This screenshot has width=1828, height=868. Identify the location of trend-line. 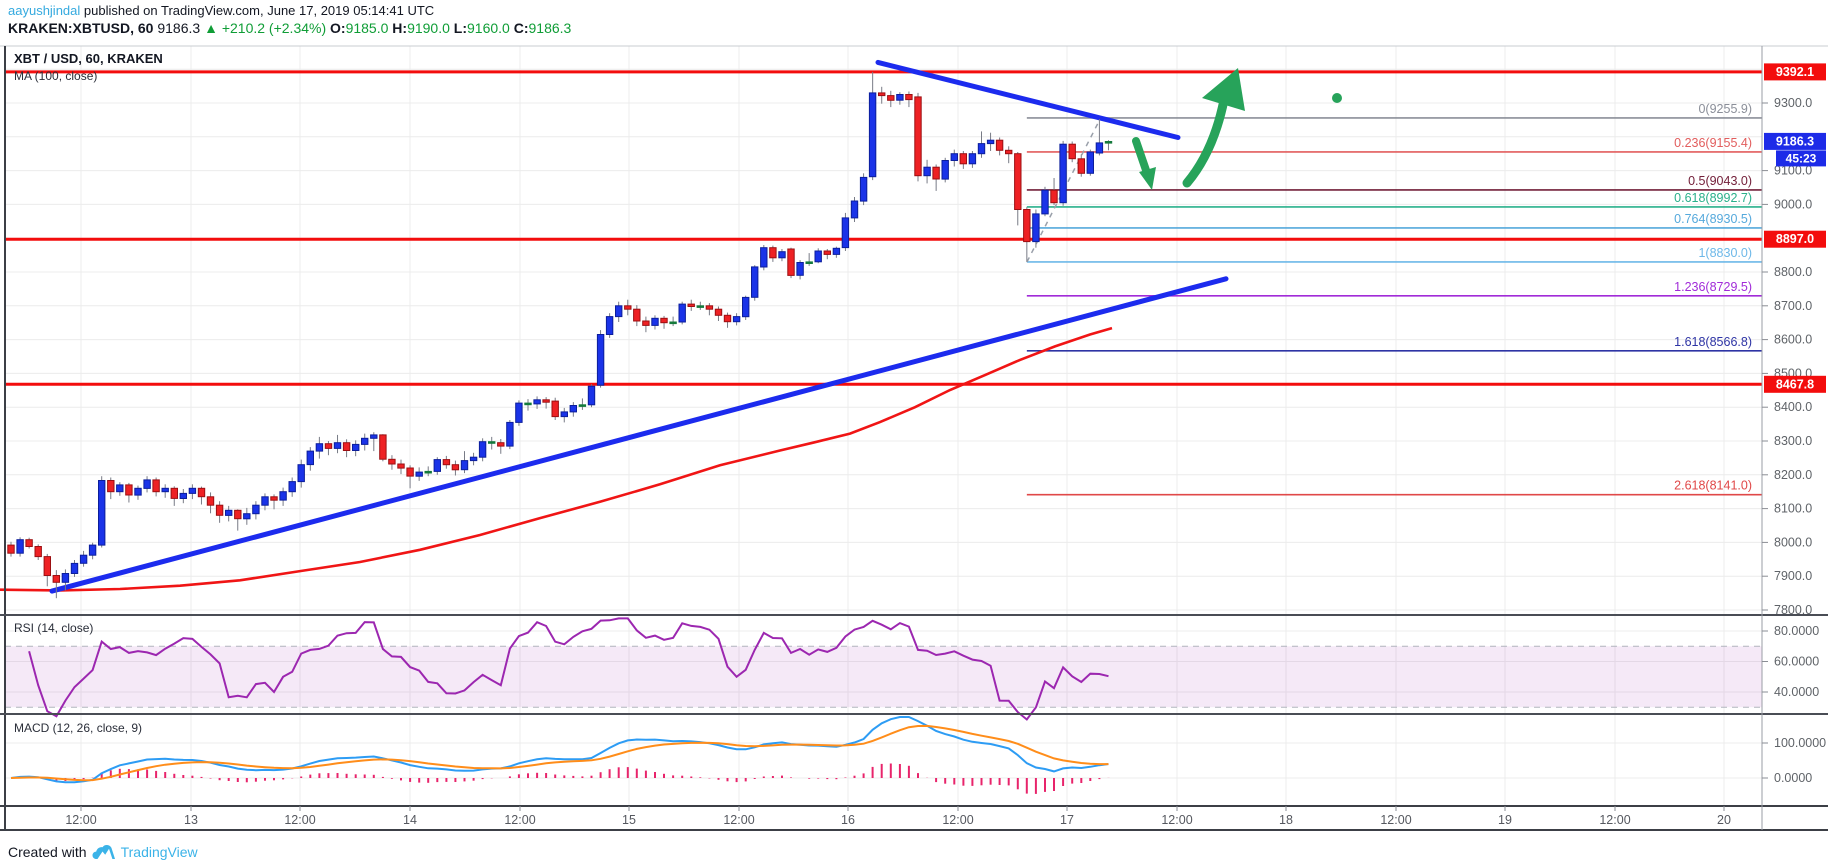
(1028, 99).